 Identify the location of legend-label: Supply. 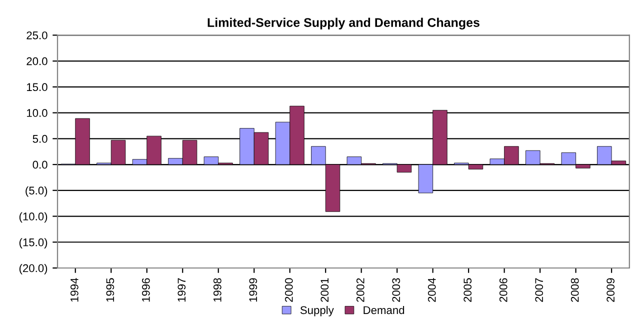
(317, 311).